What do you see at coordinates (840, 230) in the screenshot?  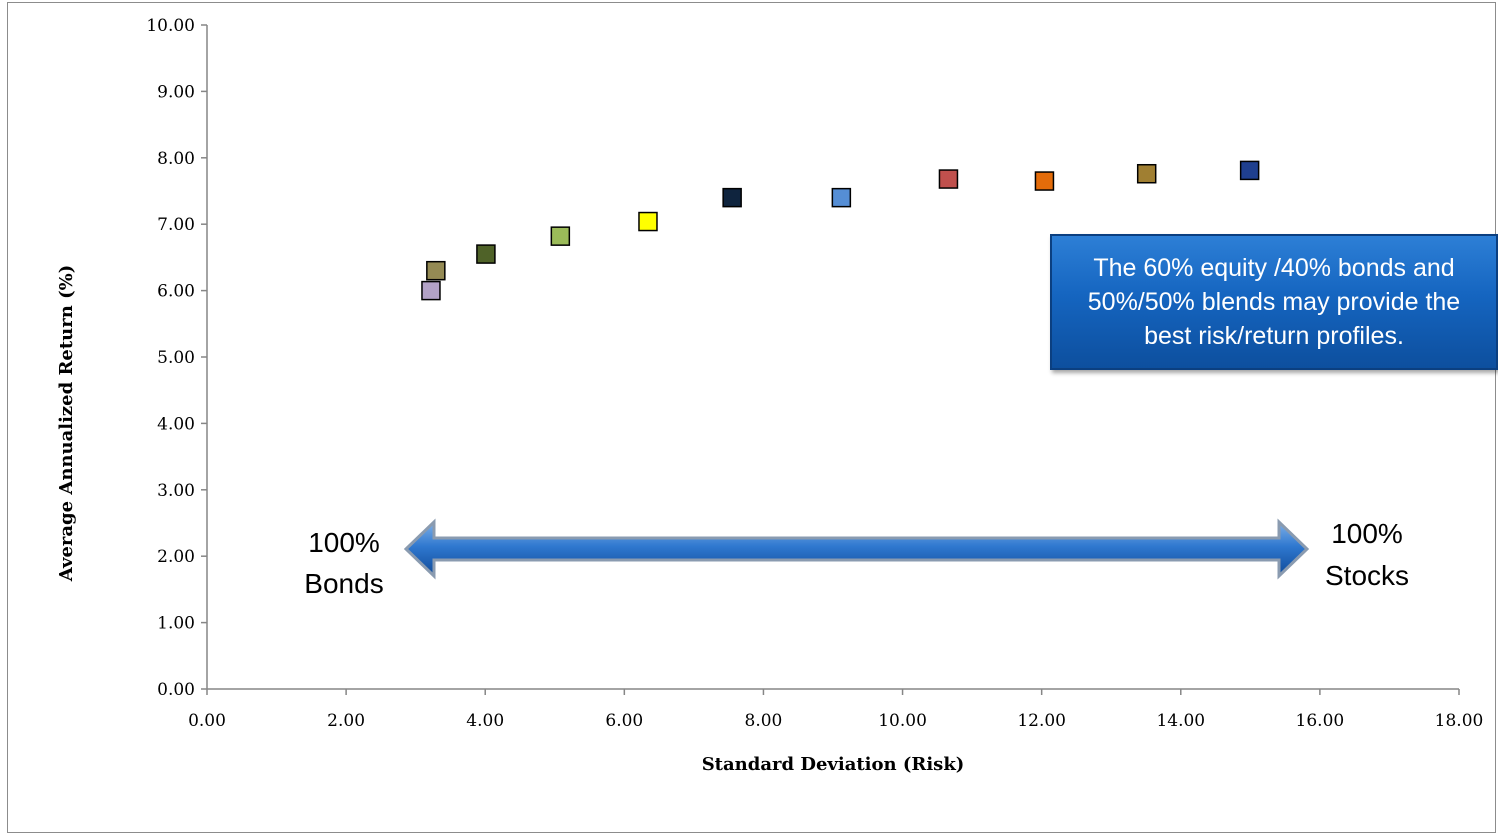 I see `data-points` at bounding box center [840, 230].